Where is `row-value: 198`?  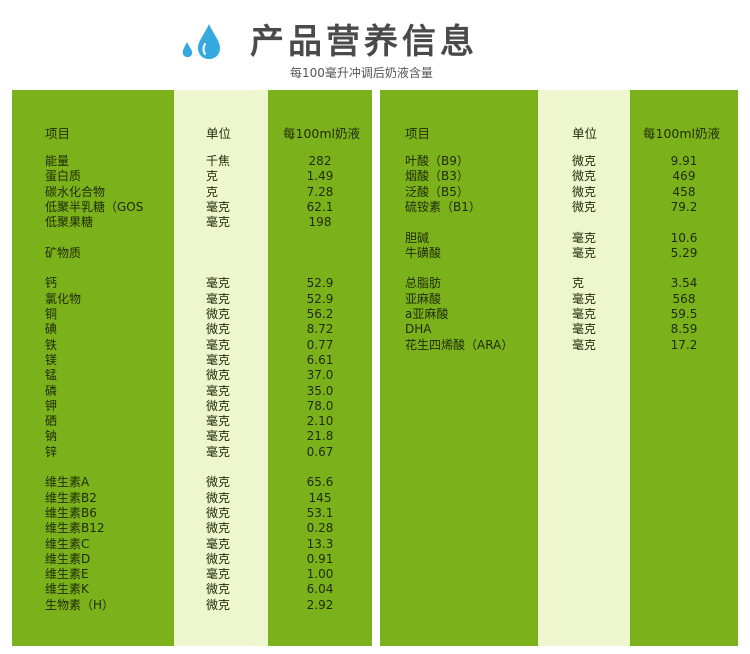 row-value: 198 is located at coordinates (320, 222).